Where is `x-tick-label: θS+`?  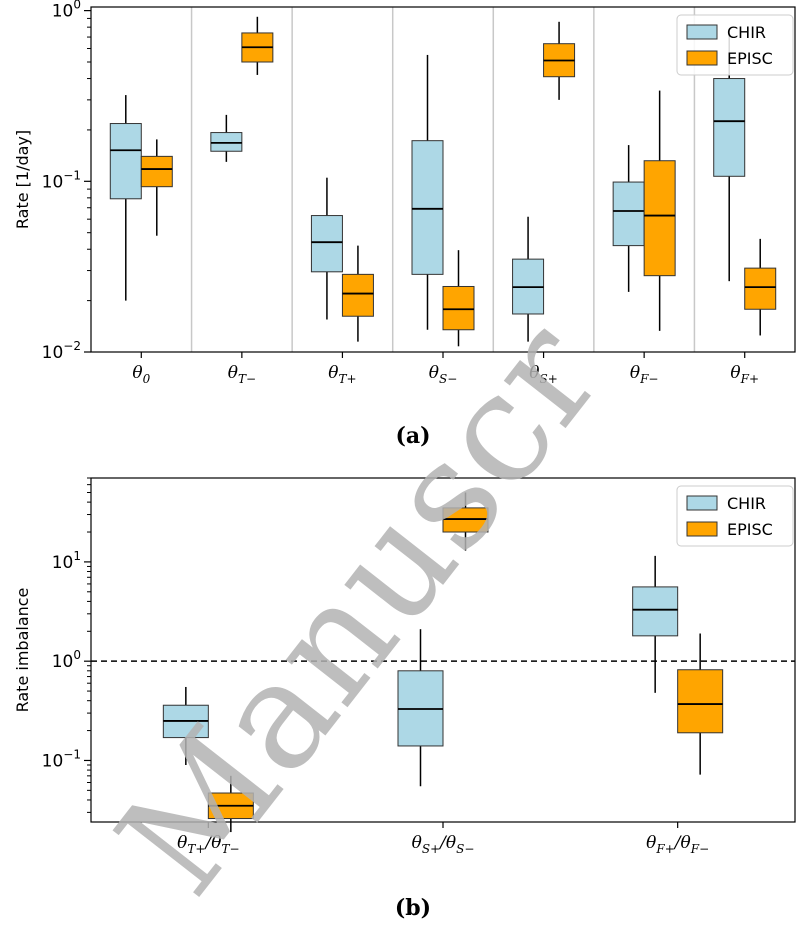 x-tick-label: θS+ is located at coordinates (543, 374).